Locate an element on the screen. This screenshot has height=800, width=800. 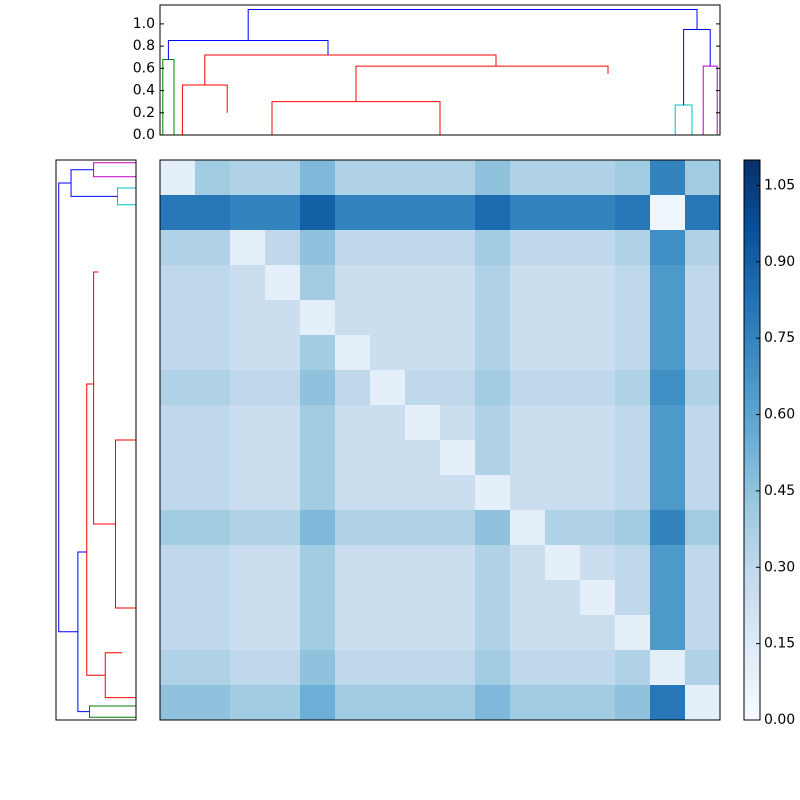
colorbar is located at coordinates (752, 440).